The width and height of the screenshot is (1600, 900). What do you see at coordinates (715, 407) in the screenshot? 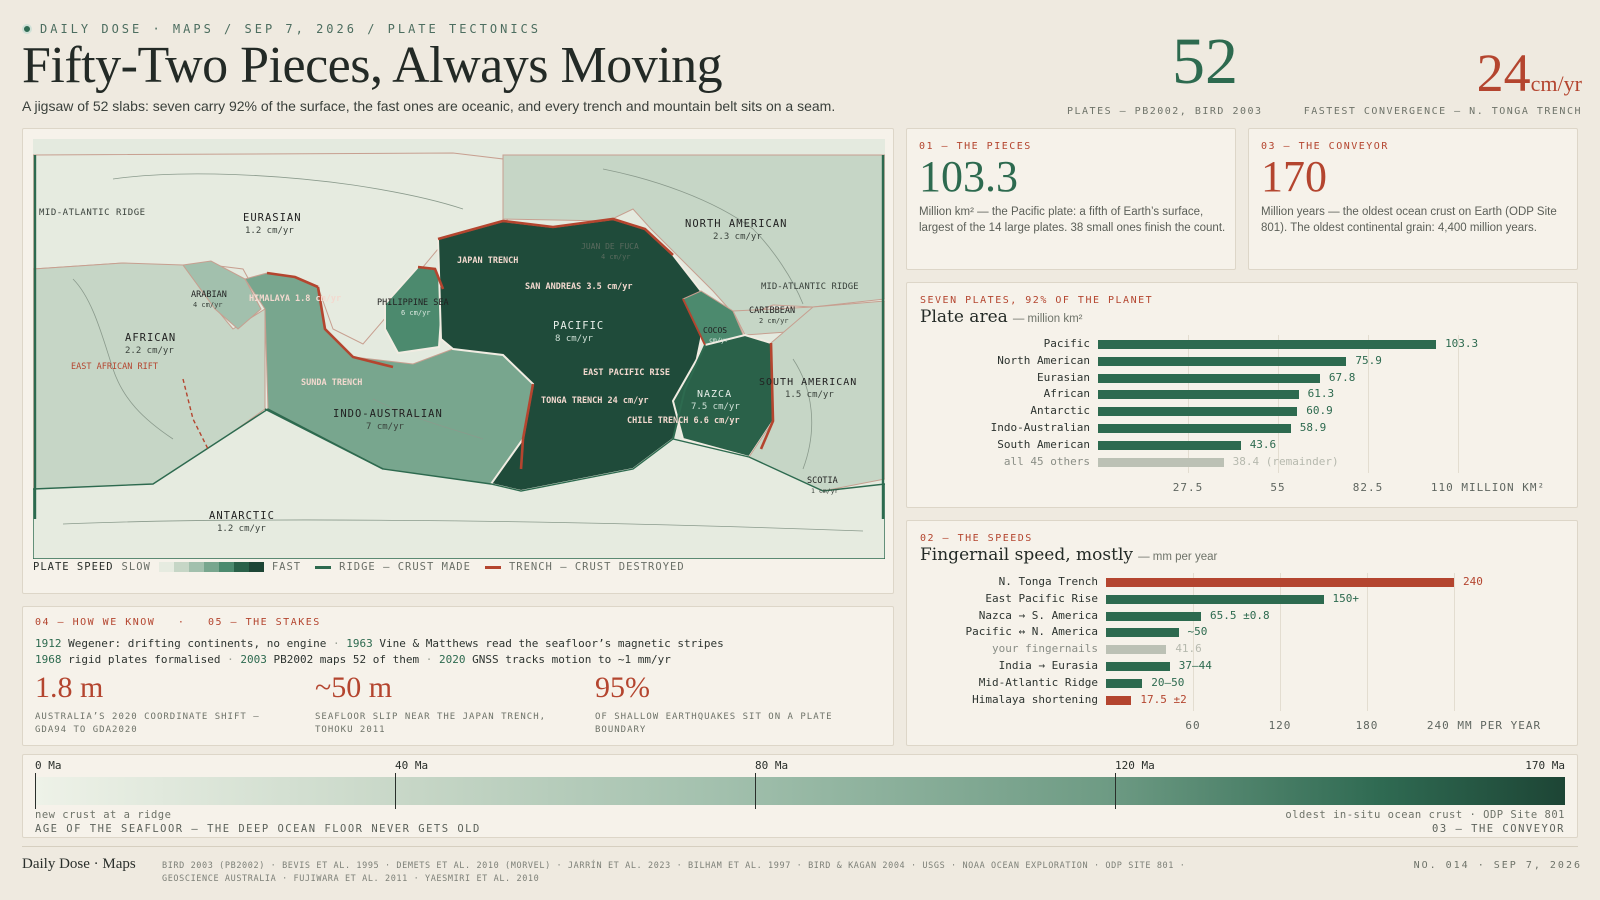
I see `label-nazca-speed: 7.5 cm/yr` at bounding box center [715, 407].